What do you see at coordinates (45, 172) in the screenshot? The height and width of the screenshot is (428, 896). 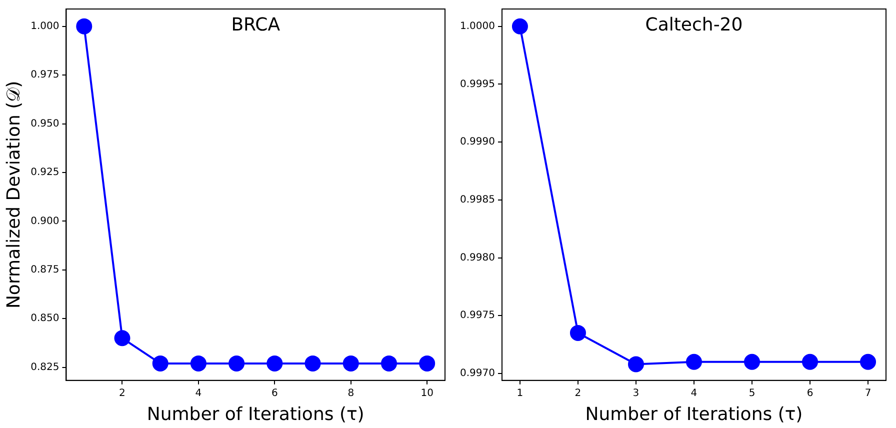 I see `y-tick-label: 0.925` at bounding box center [45, 172].